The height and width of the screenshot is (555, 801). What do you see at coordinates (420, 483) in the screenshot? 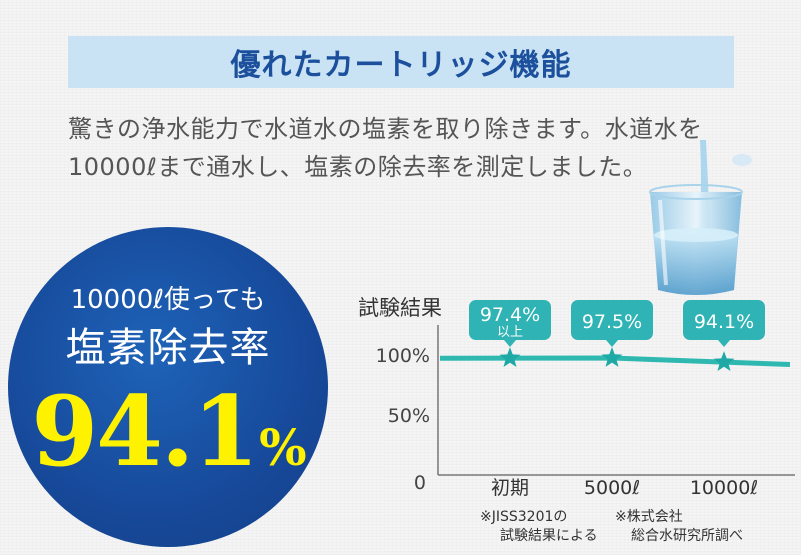
I see `y-tick-label: 0` at bounding box center [420, 483].